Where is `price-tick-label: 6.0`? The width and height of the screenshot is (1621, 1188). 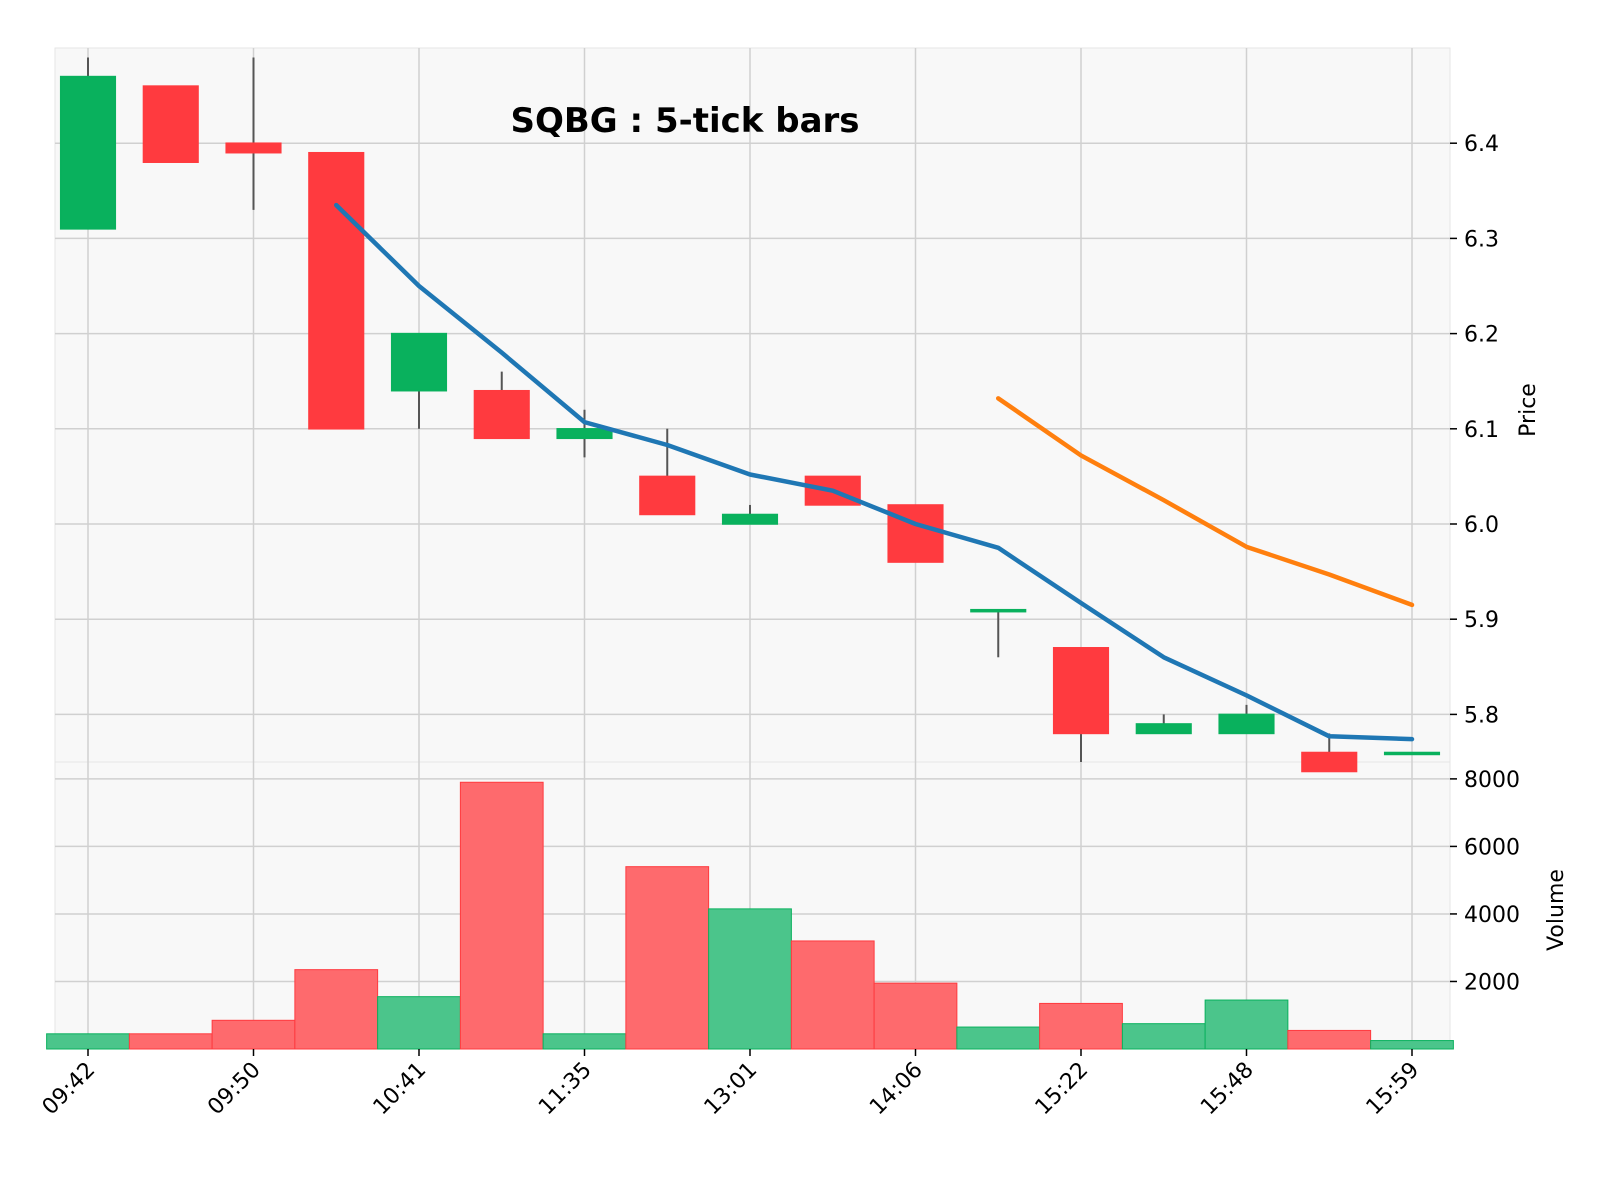 price-tick-label: 6.0 is located at coordinates (1481, 525).